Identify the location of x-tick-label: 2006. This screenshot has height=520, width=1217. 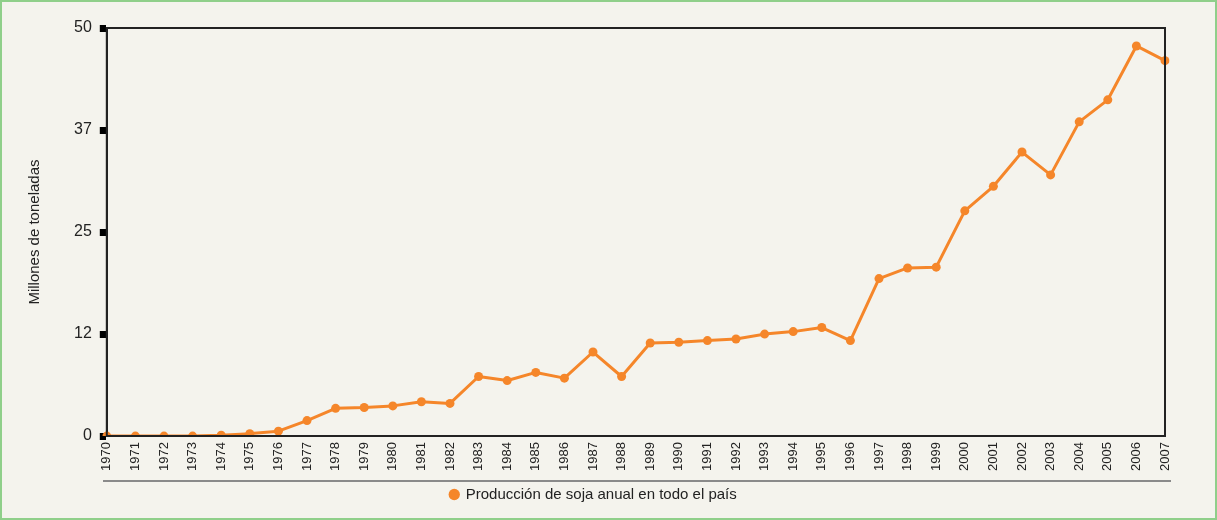
(1135, 456).